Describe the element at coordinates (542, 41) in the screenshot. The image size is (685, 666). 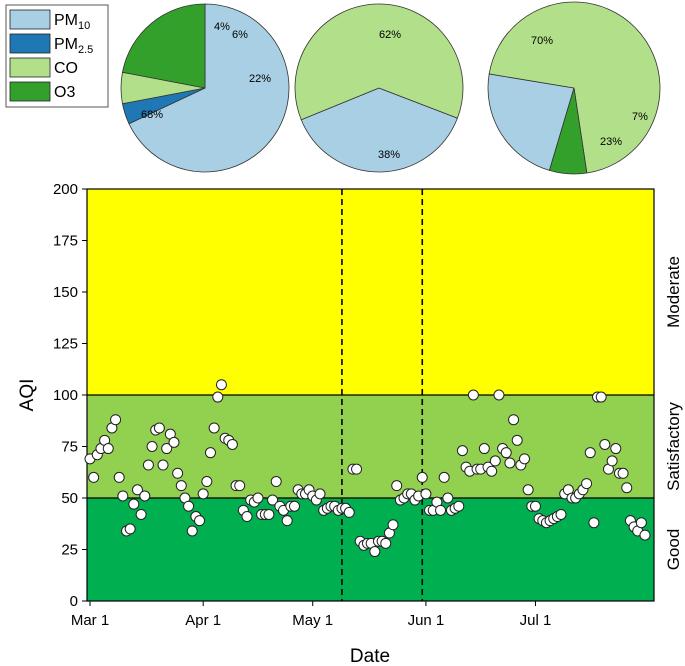
I see `pie-slice-label: 70%` at that location.